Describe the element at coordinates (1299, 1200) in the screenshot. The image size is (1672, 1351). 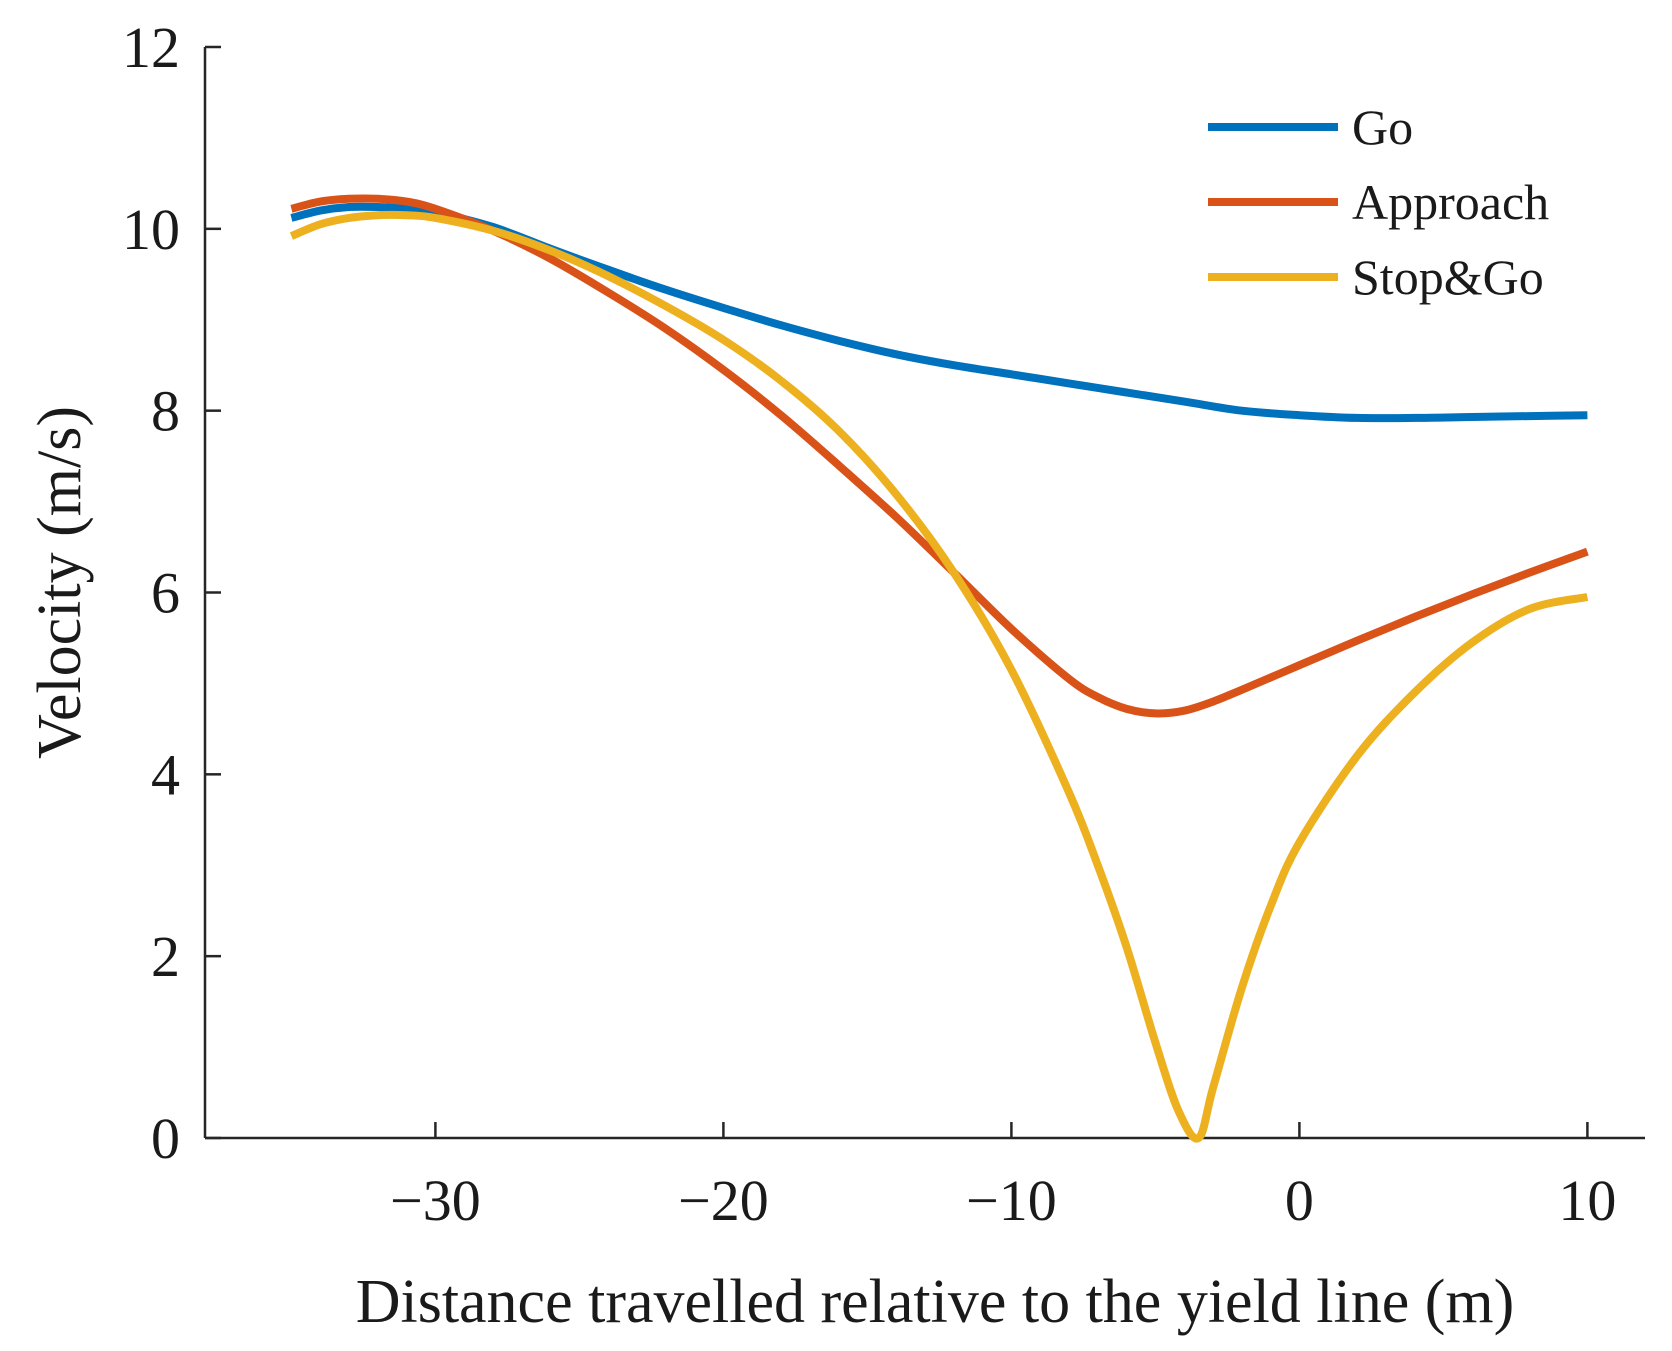
I see `x-tick-label: 0` at that location.